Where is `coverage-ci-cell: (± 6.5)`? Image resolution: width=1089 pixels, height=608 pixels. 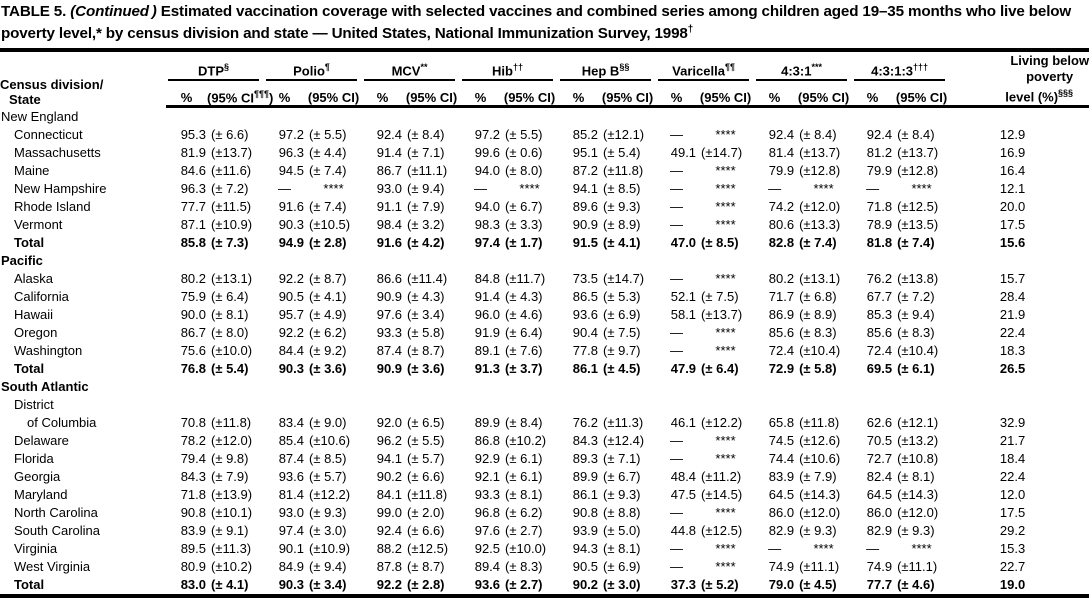 coverage-ci-cell: (± 6.5) is located at coordinates (426, 423).